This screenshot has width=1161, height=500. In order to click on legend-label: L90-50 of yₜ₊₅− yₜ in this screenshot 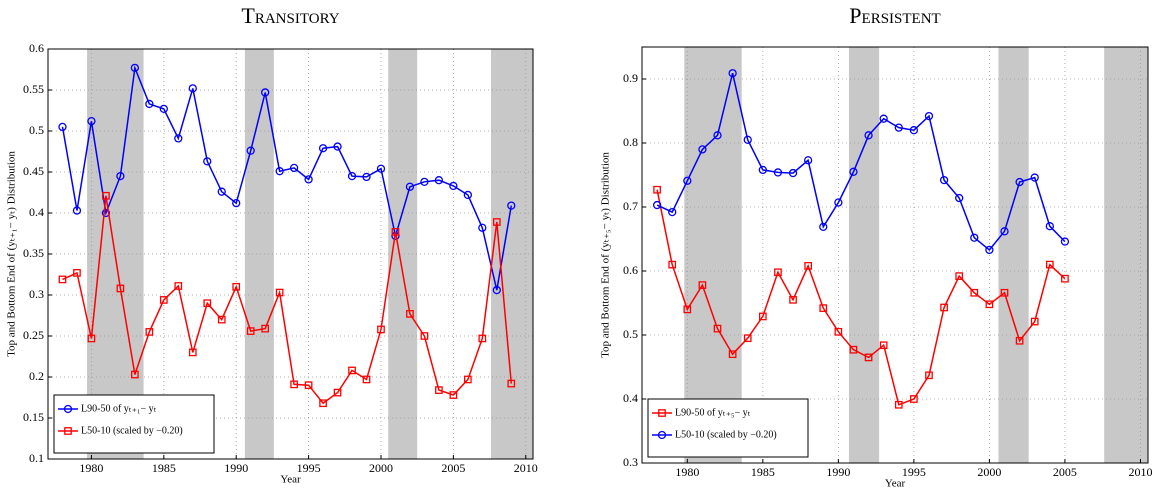, I will do `click(713, 412)`.